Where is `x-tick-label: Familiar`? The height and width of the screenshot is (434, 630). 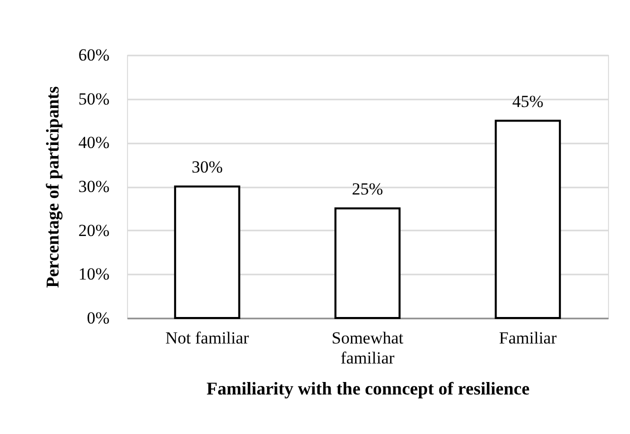 x-tick-label: Familiar is located at coordinates (528, 338).